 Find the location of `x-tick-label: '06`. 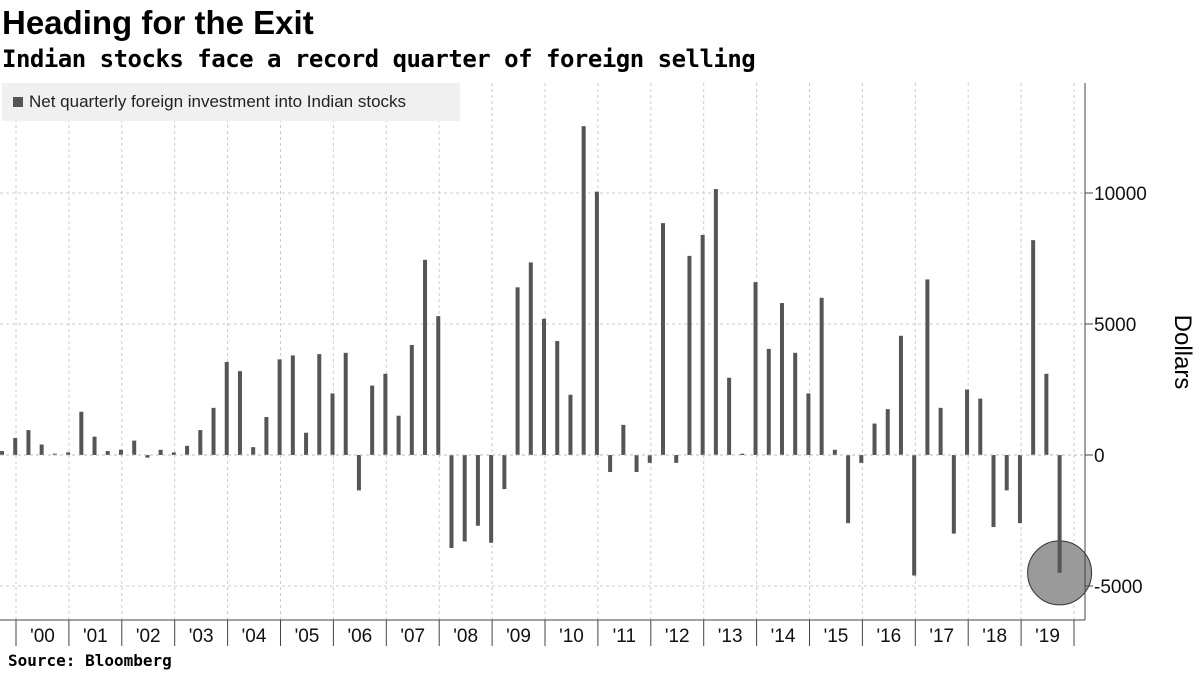

x-tick-label: '06 is located at coordinates (359, 636).